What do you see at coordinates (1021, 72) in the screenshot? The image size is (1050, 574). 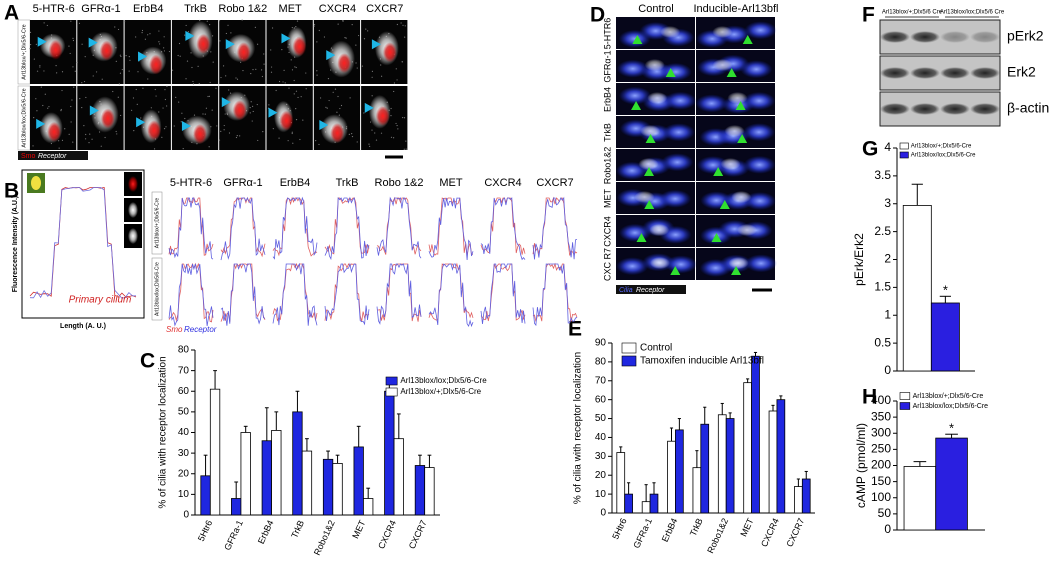 I see `band-label: Erk2` at bounding box center [1021, 72].